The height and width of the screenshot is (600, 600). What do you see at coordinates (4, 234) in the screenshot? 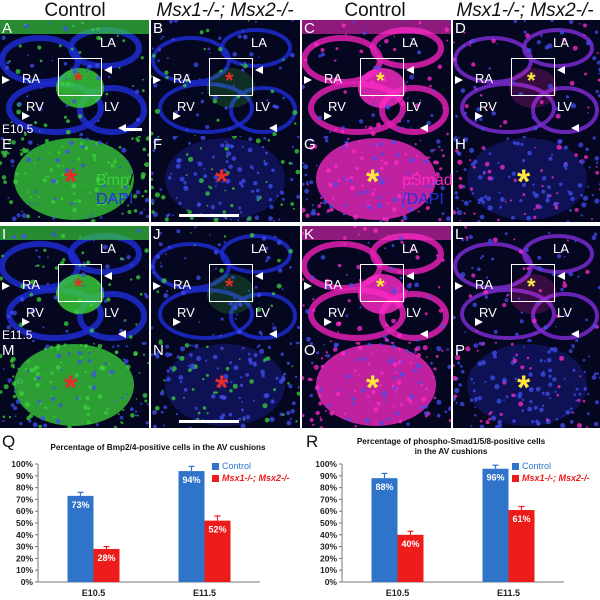
I see `panel-letter: I` at bounding box center [4, 234].